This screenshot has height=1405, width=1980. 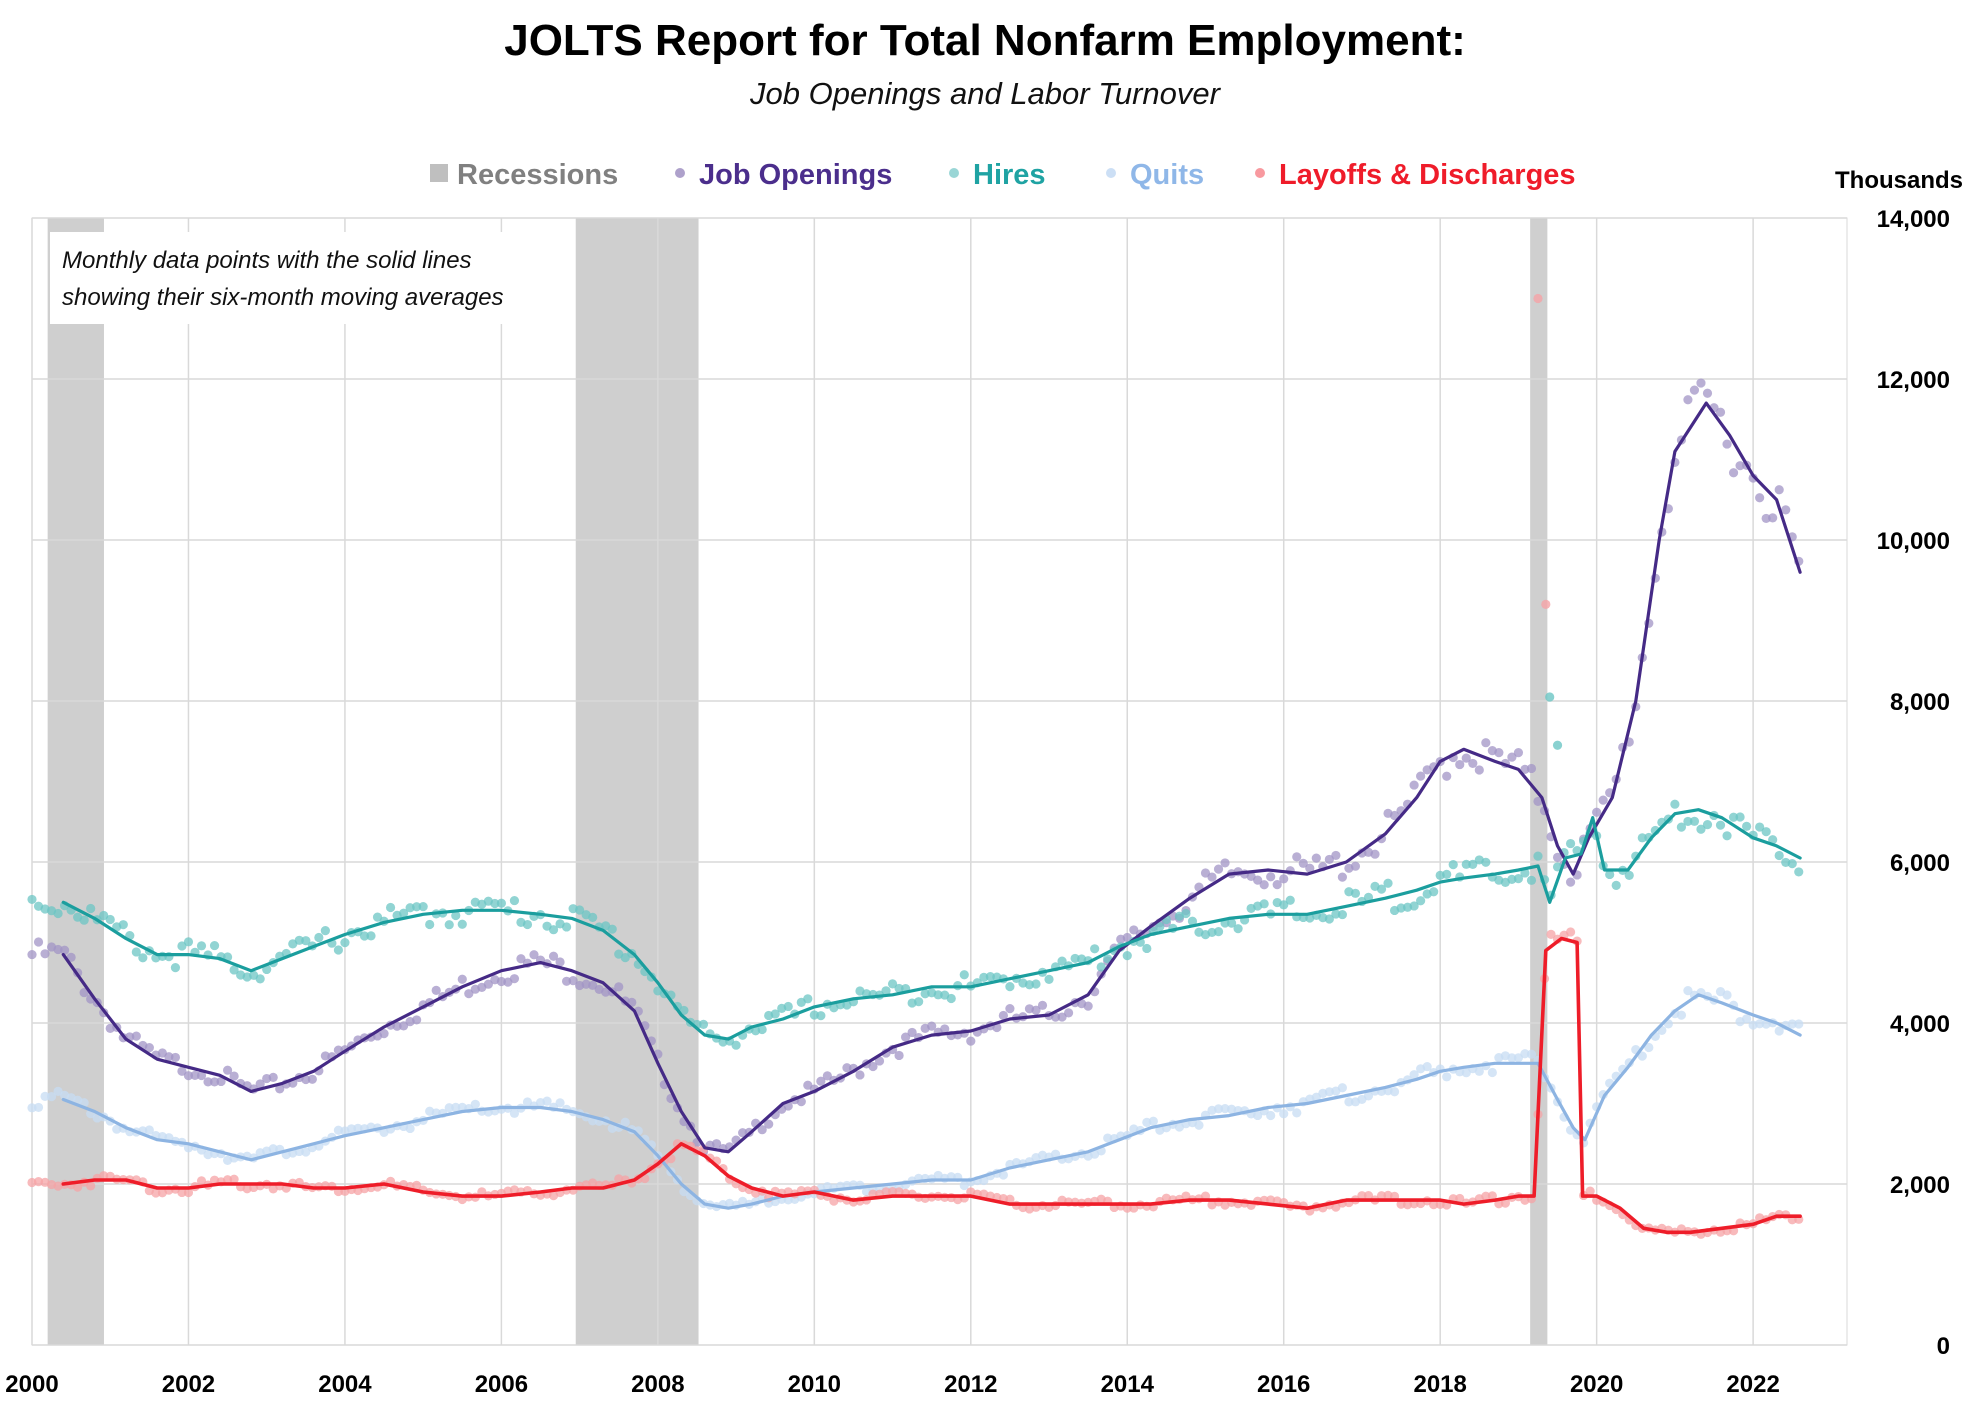 I want to click on legend-label: Hires, so click(x=1009, y=175).